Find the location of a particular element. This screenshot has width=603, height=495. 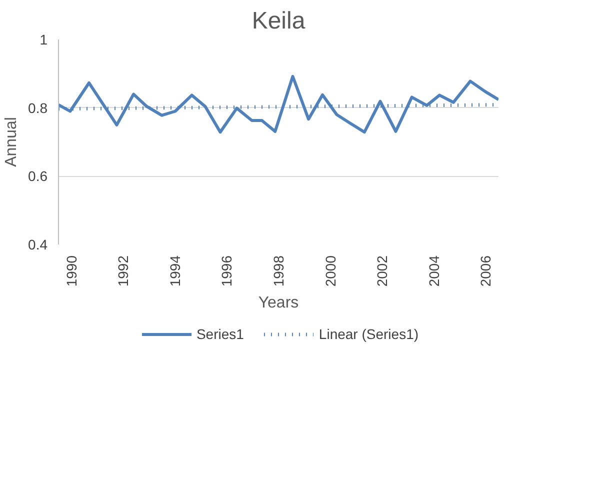

x-tick-label: 1990 is located at coordinates (71, 271).